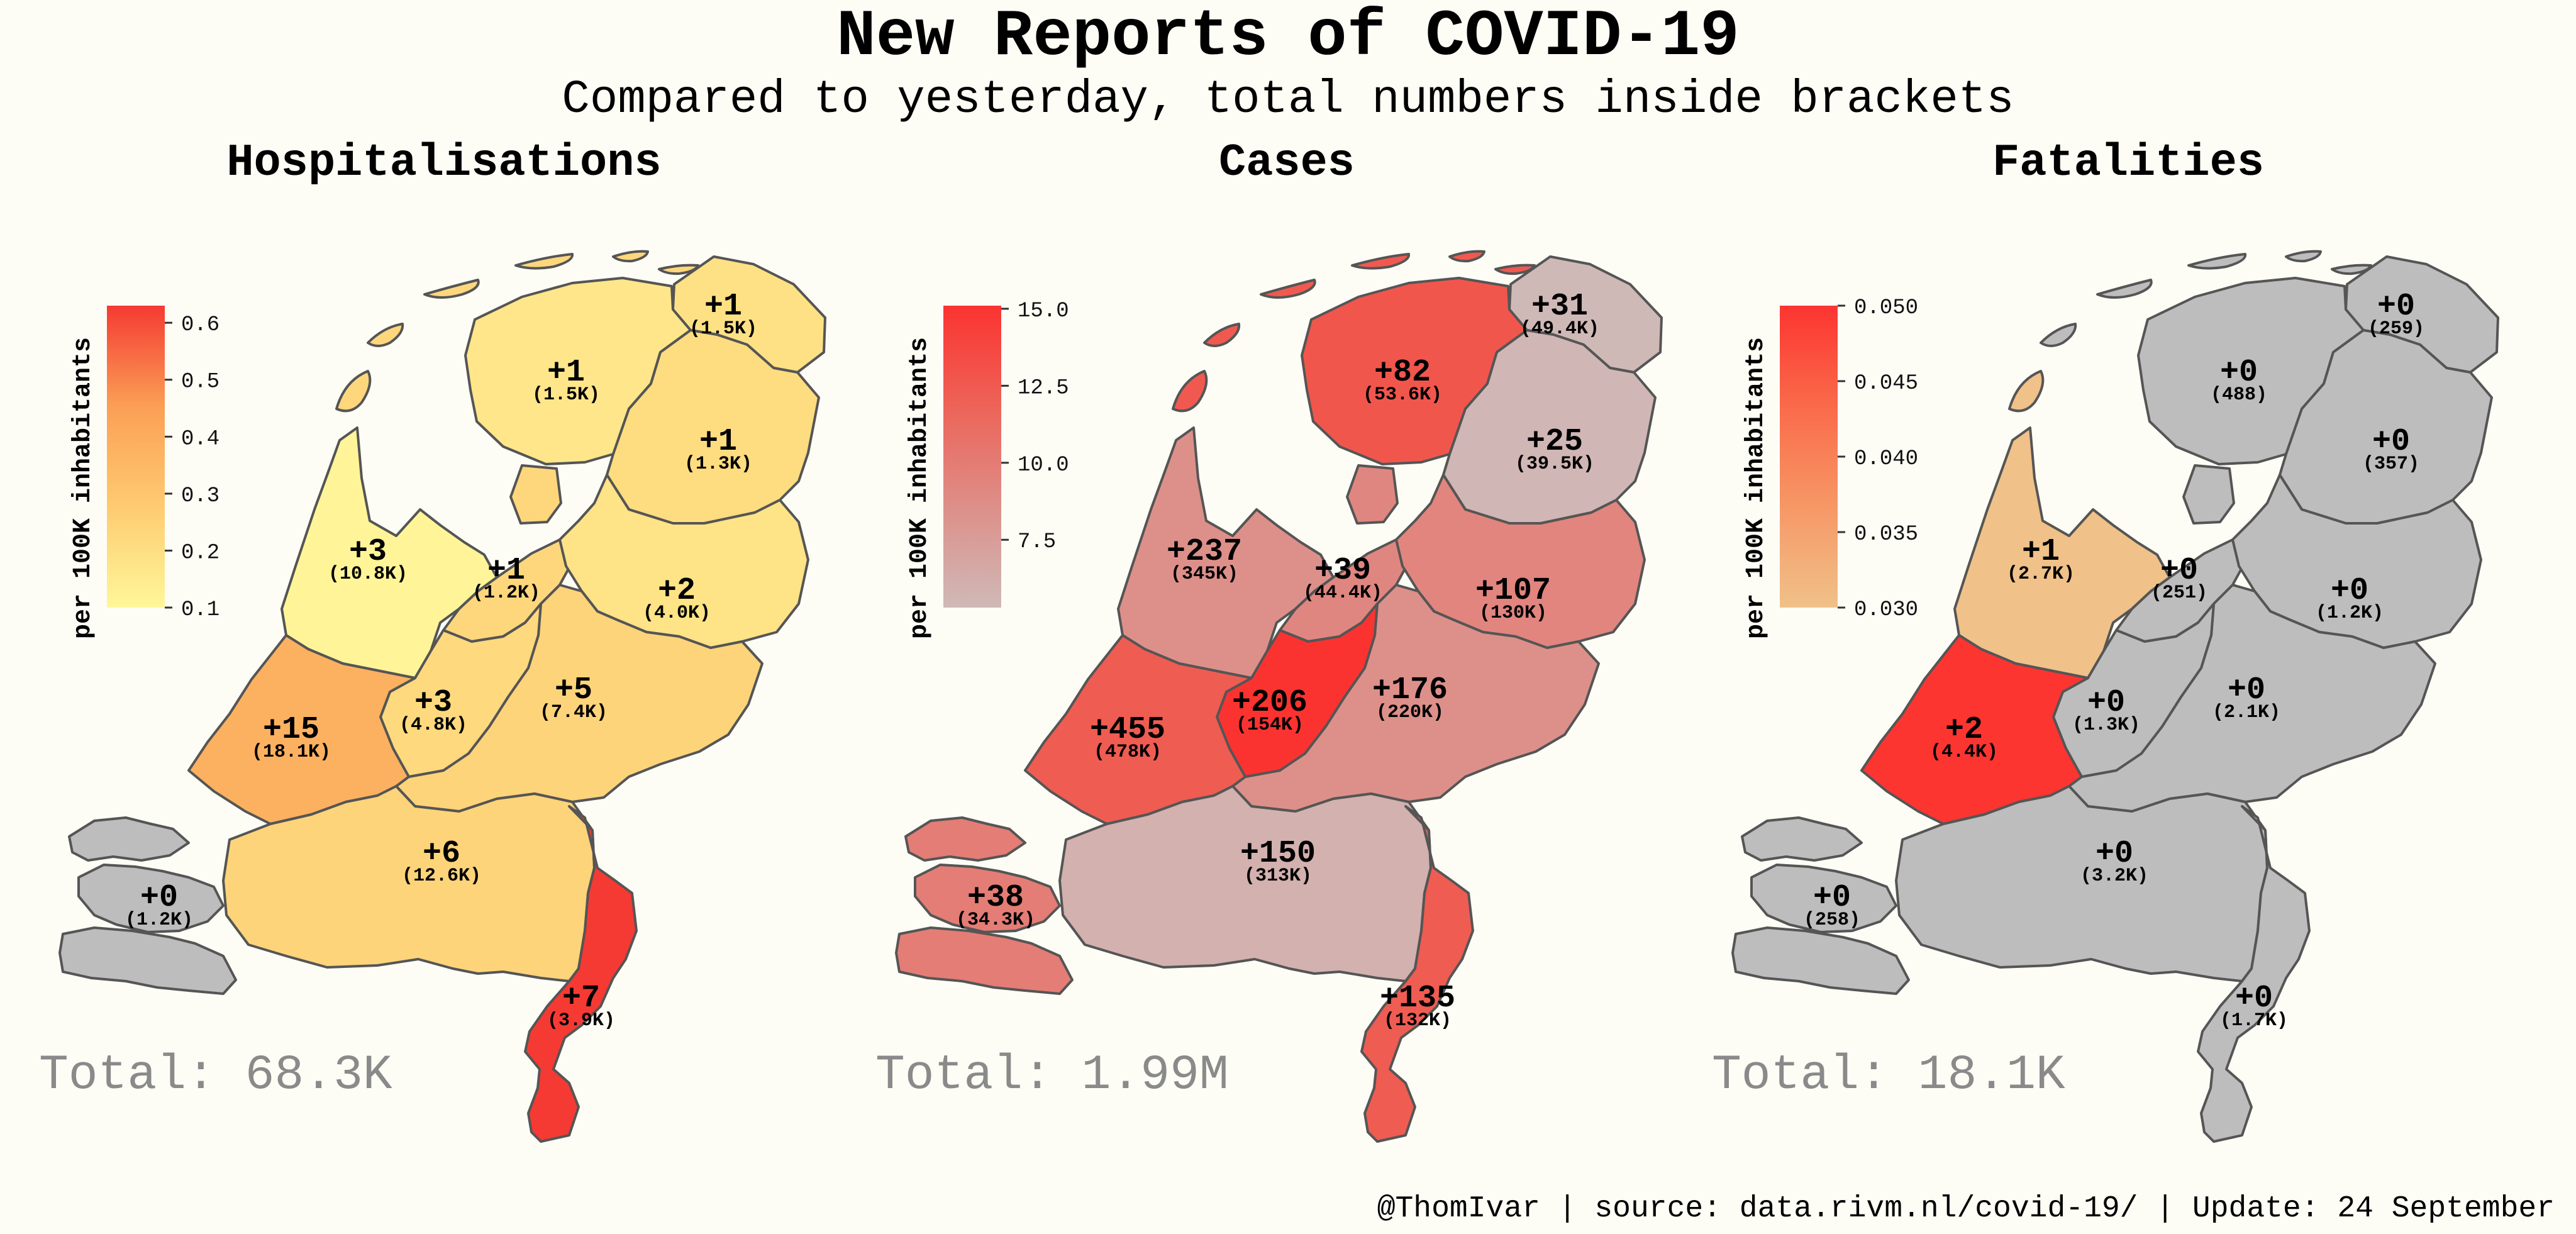 The width and height of the screenshot is (2576, 1234). What do you see at coordinates (1204, 574) in the screenshot?
I see `province-total-noord-holland: (345K)` at bounding box center [1204, 574].